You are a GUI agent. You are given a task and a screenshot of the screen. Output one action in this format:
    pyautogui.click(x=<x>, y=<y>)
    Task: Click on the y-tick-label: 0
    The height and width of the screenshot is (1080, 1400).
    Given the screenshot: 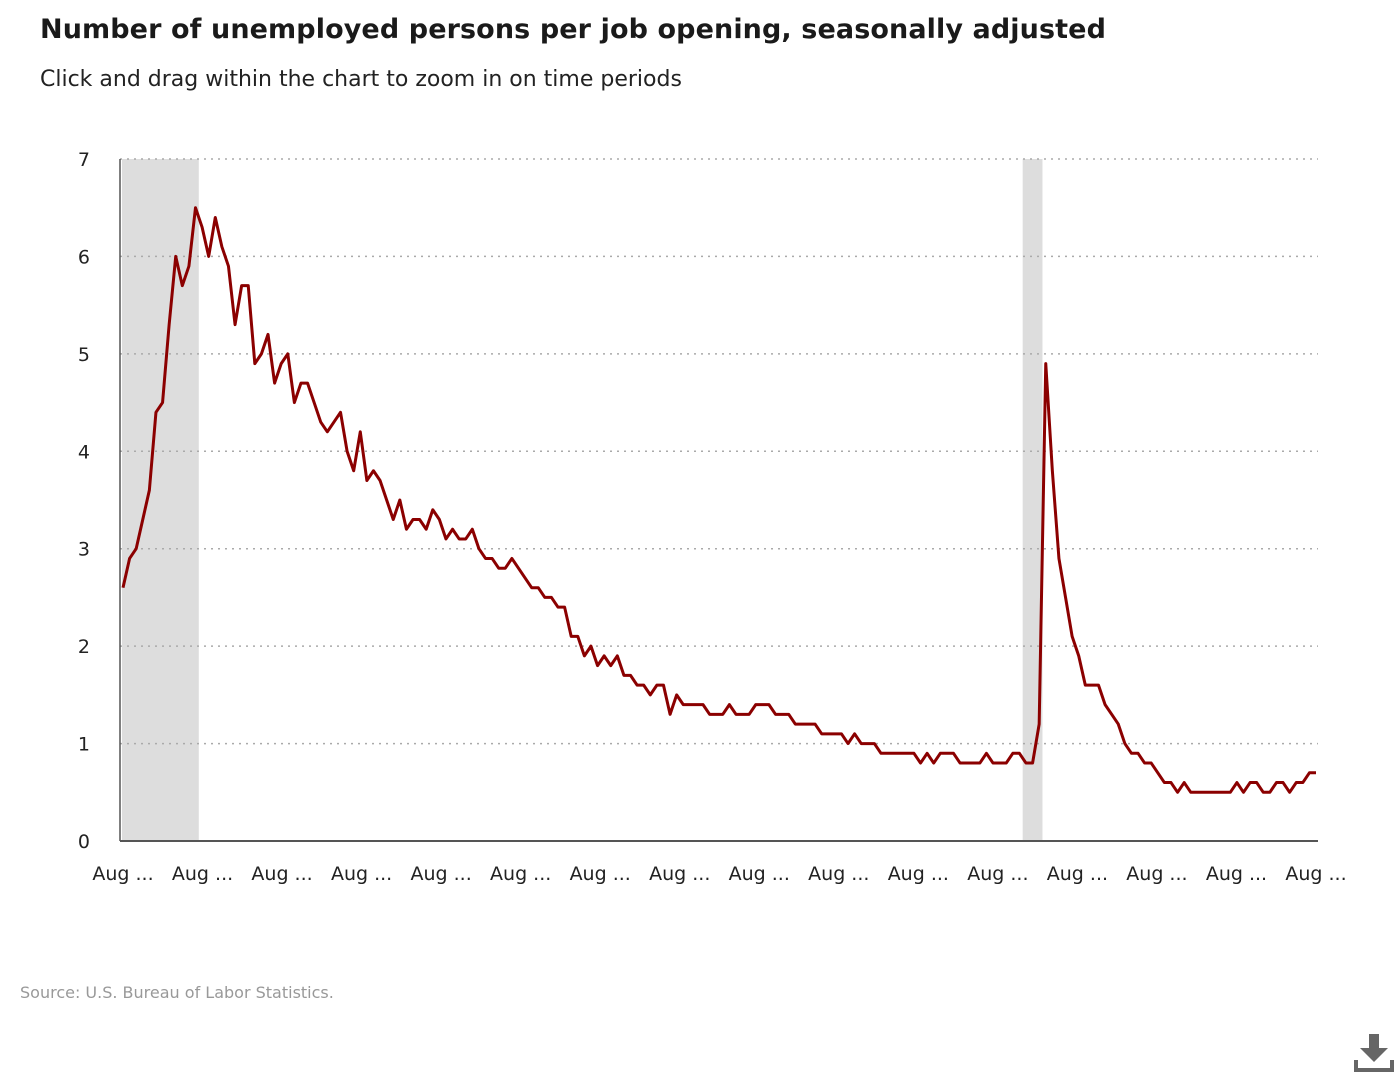 What is the action you would take?
    pyautogui.click(x=84, y=842)
    